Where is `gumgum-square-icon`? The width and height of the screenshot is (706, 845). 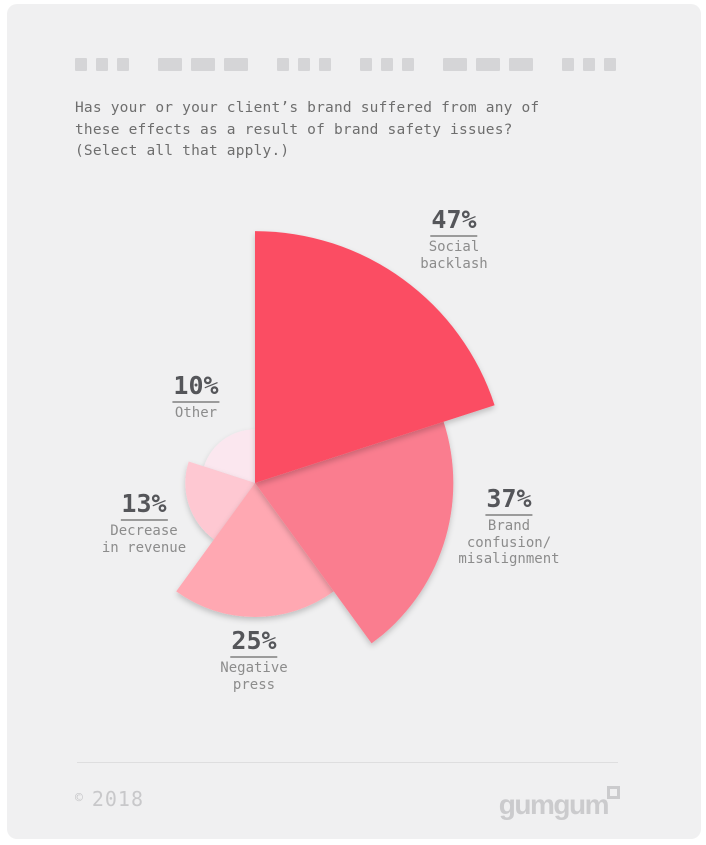 gumgum-square-icon is located at coordinates (613, 792).